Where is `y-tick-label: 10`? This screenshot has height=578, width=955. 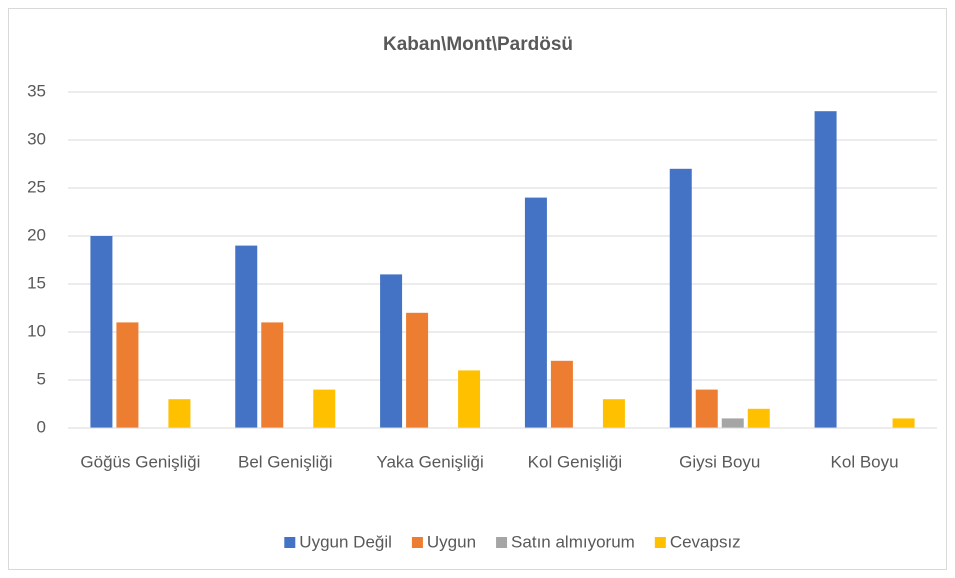
y-tick-label: 10 is located at coordinates (36, 330).